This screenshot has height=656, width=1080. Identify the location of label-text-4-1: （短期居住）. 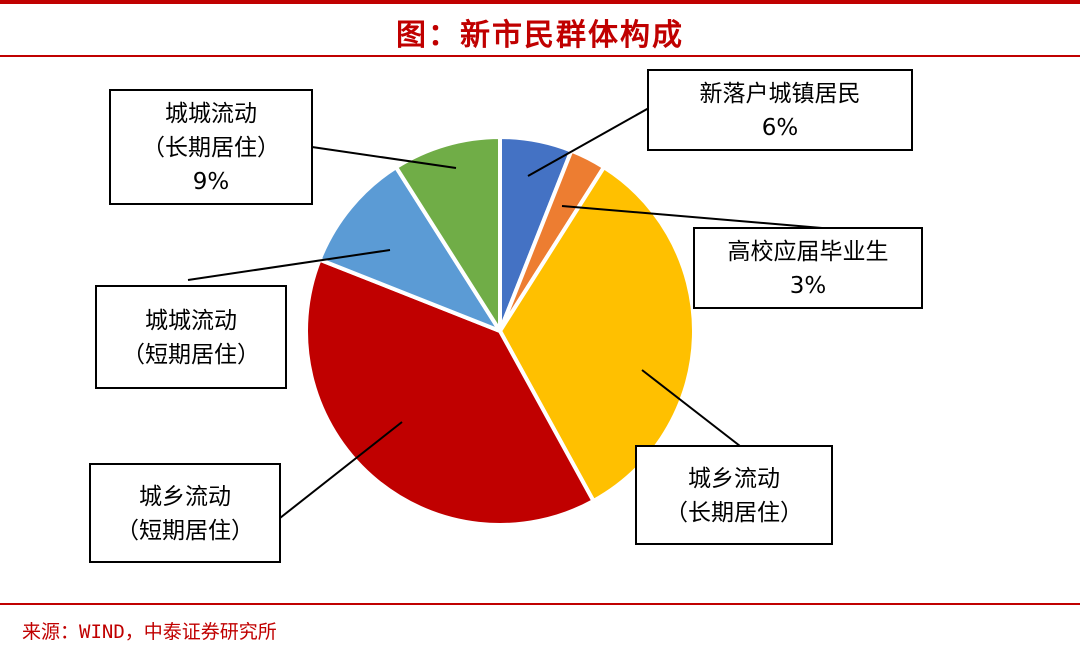
(191, 355).